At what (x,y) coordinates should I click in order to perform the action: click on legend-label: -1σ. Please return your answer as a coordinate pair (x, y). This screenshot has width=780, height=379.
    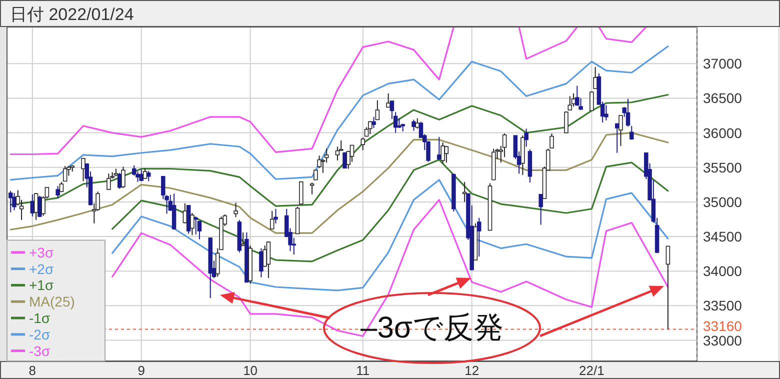
    Looking at the image, I should click on (39, 318).